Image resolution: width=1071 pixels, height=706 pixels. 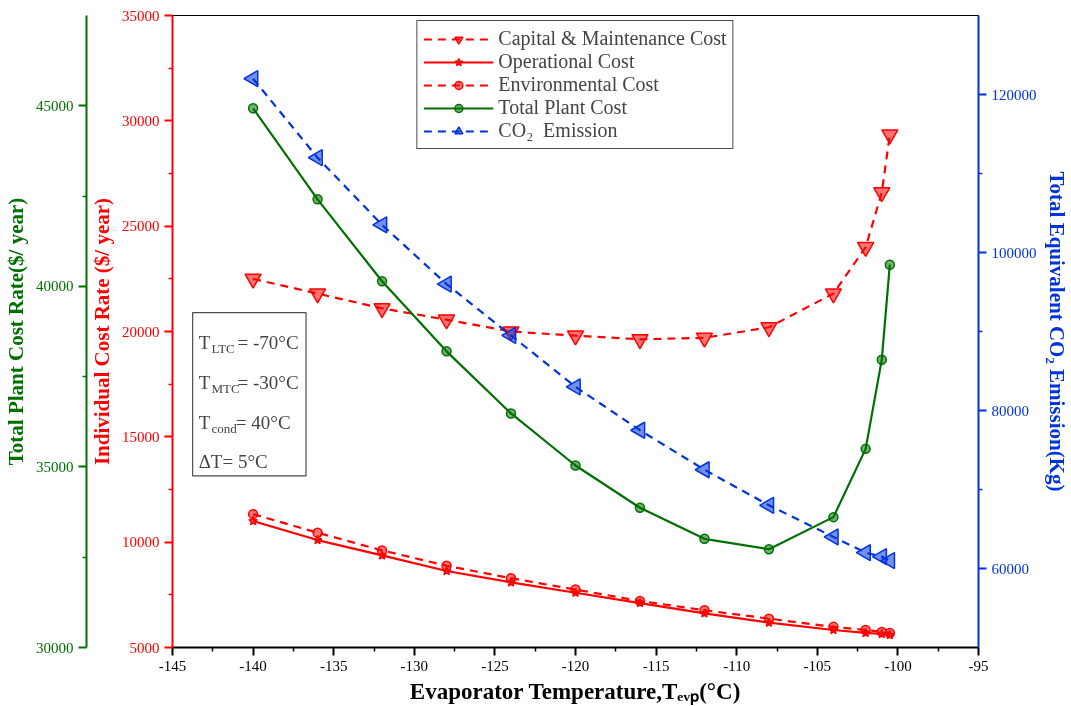 I want to click on legend-label: Capital & Maintenance Cost, so click(x=612, y=38).